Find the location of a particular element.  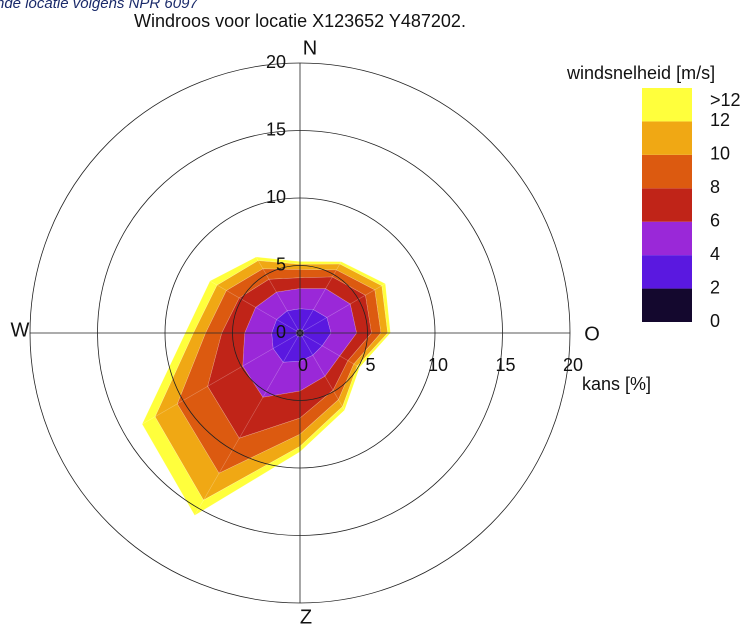

compass-label: Z is located at coordinates (306, 616).